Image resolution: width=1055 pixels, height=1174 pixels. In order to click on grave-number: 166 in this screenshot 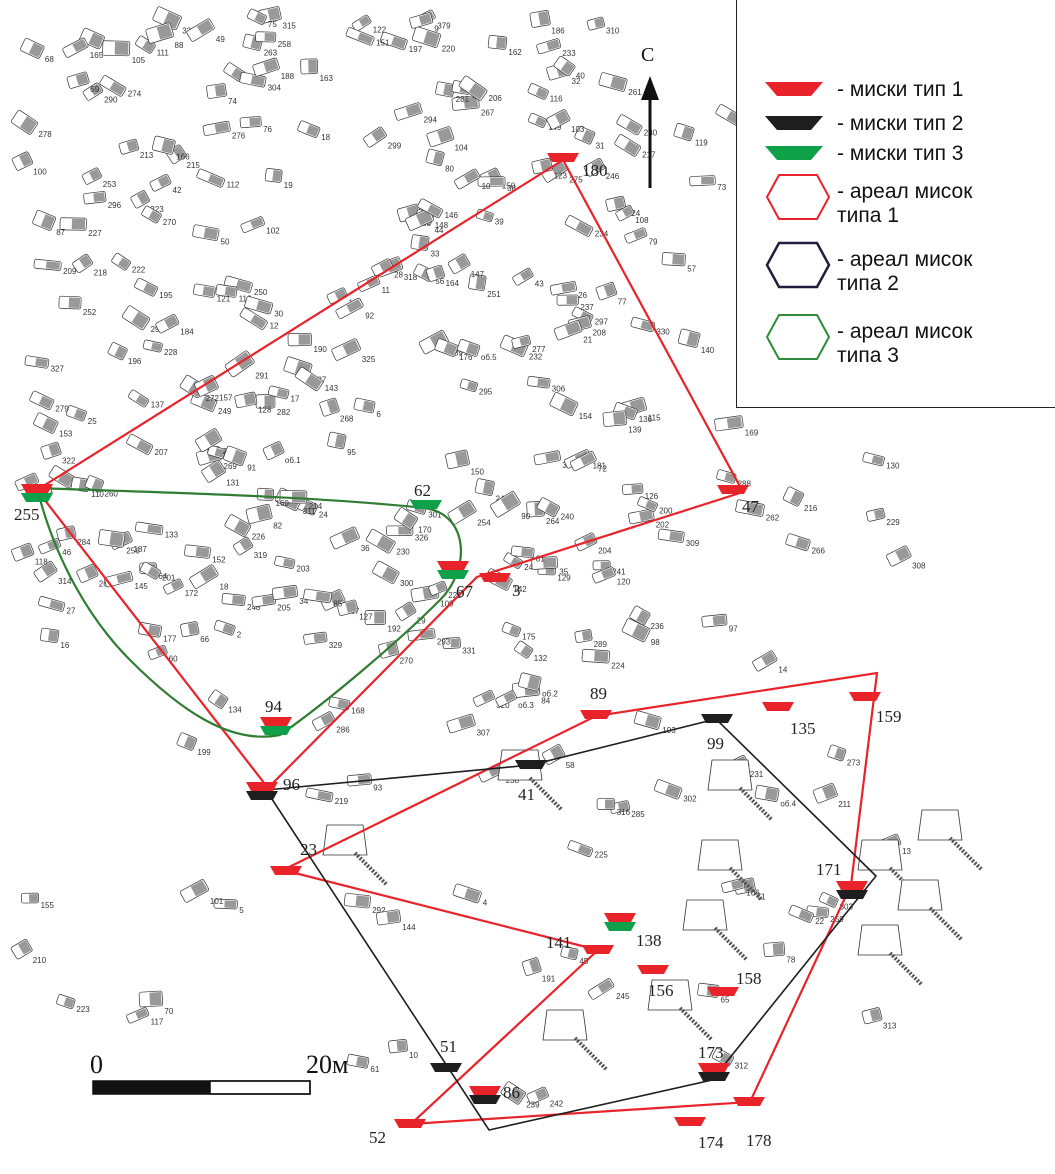, I will do `click(183, 157)`.